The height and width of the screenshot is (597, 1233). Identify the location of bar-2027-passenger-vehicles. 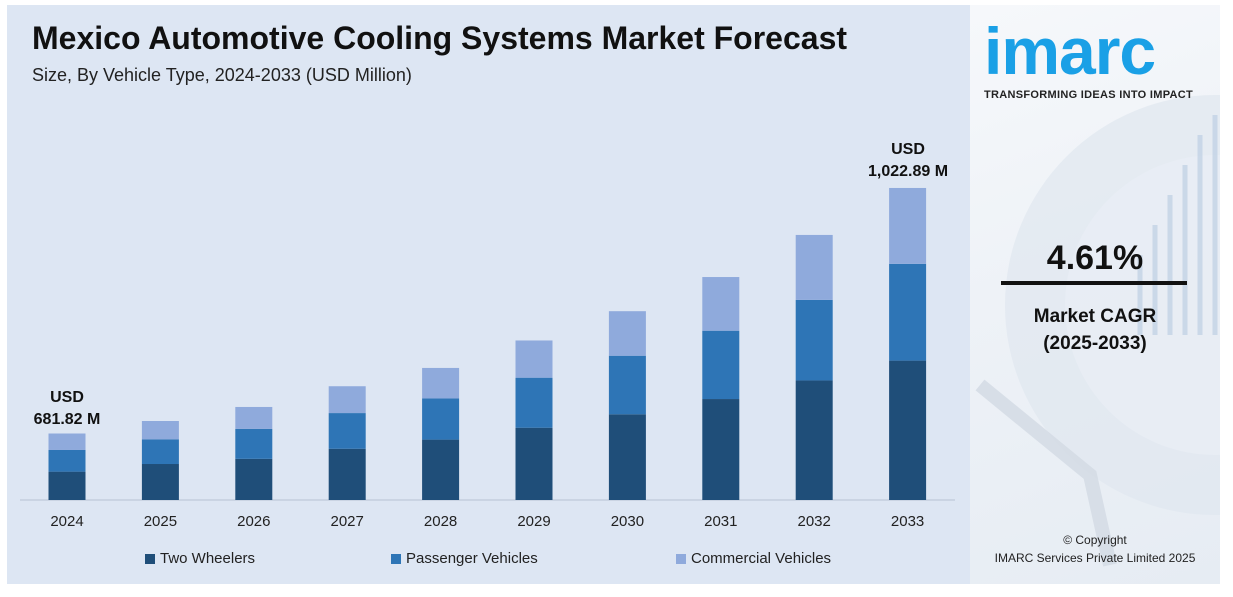
(347, 431).